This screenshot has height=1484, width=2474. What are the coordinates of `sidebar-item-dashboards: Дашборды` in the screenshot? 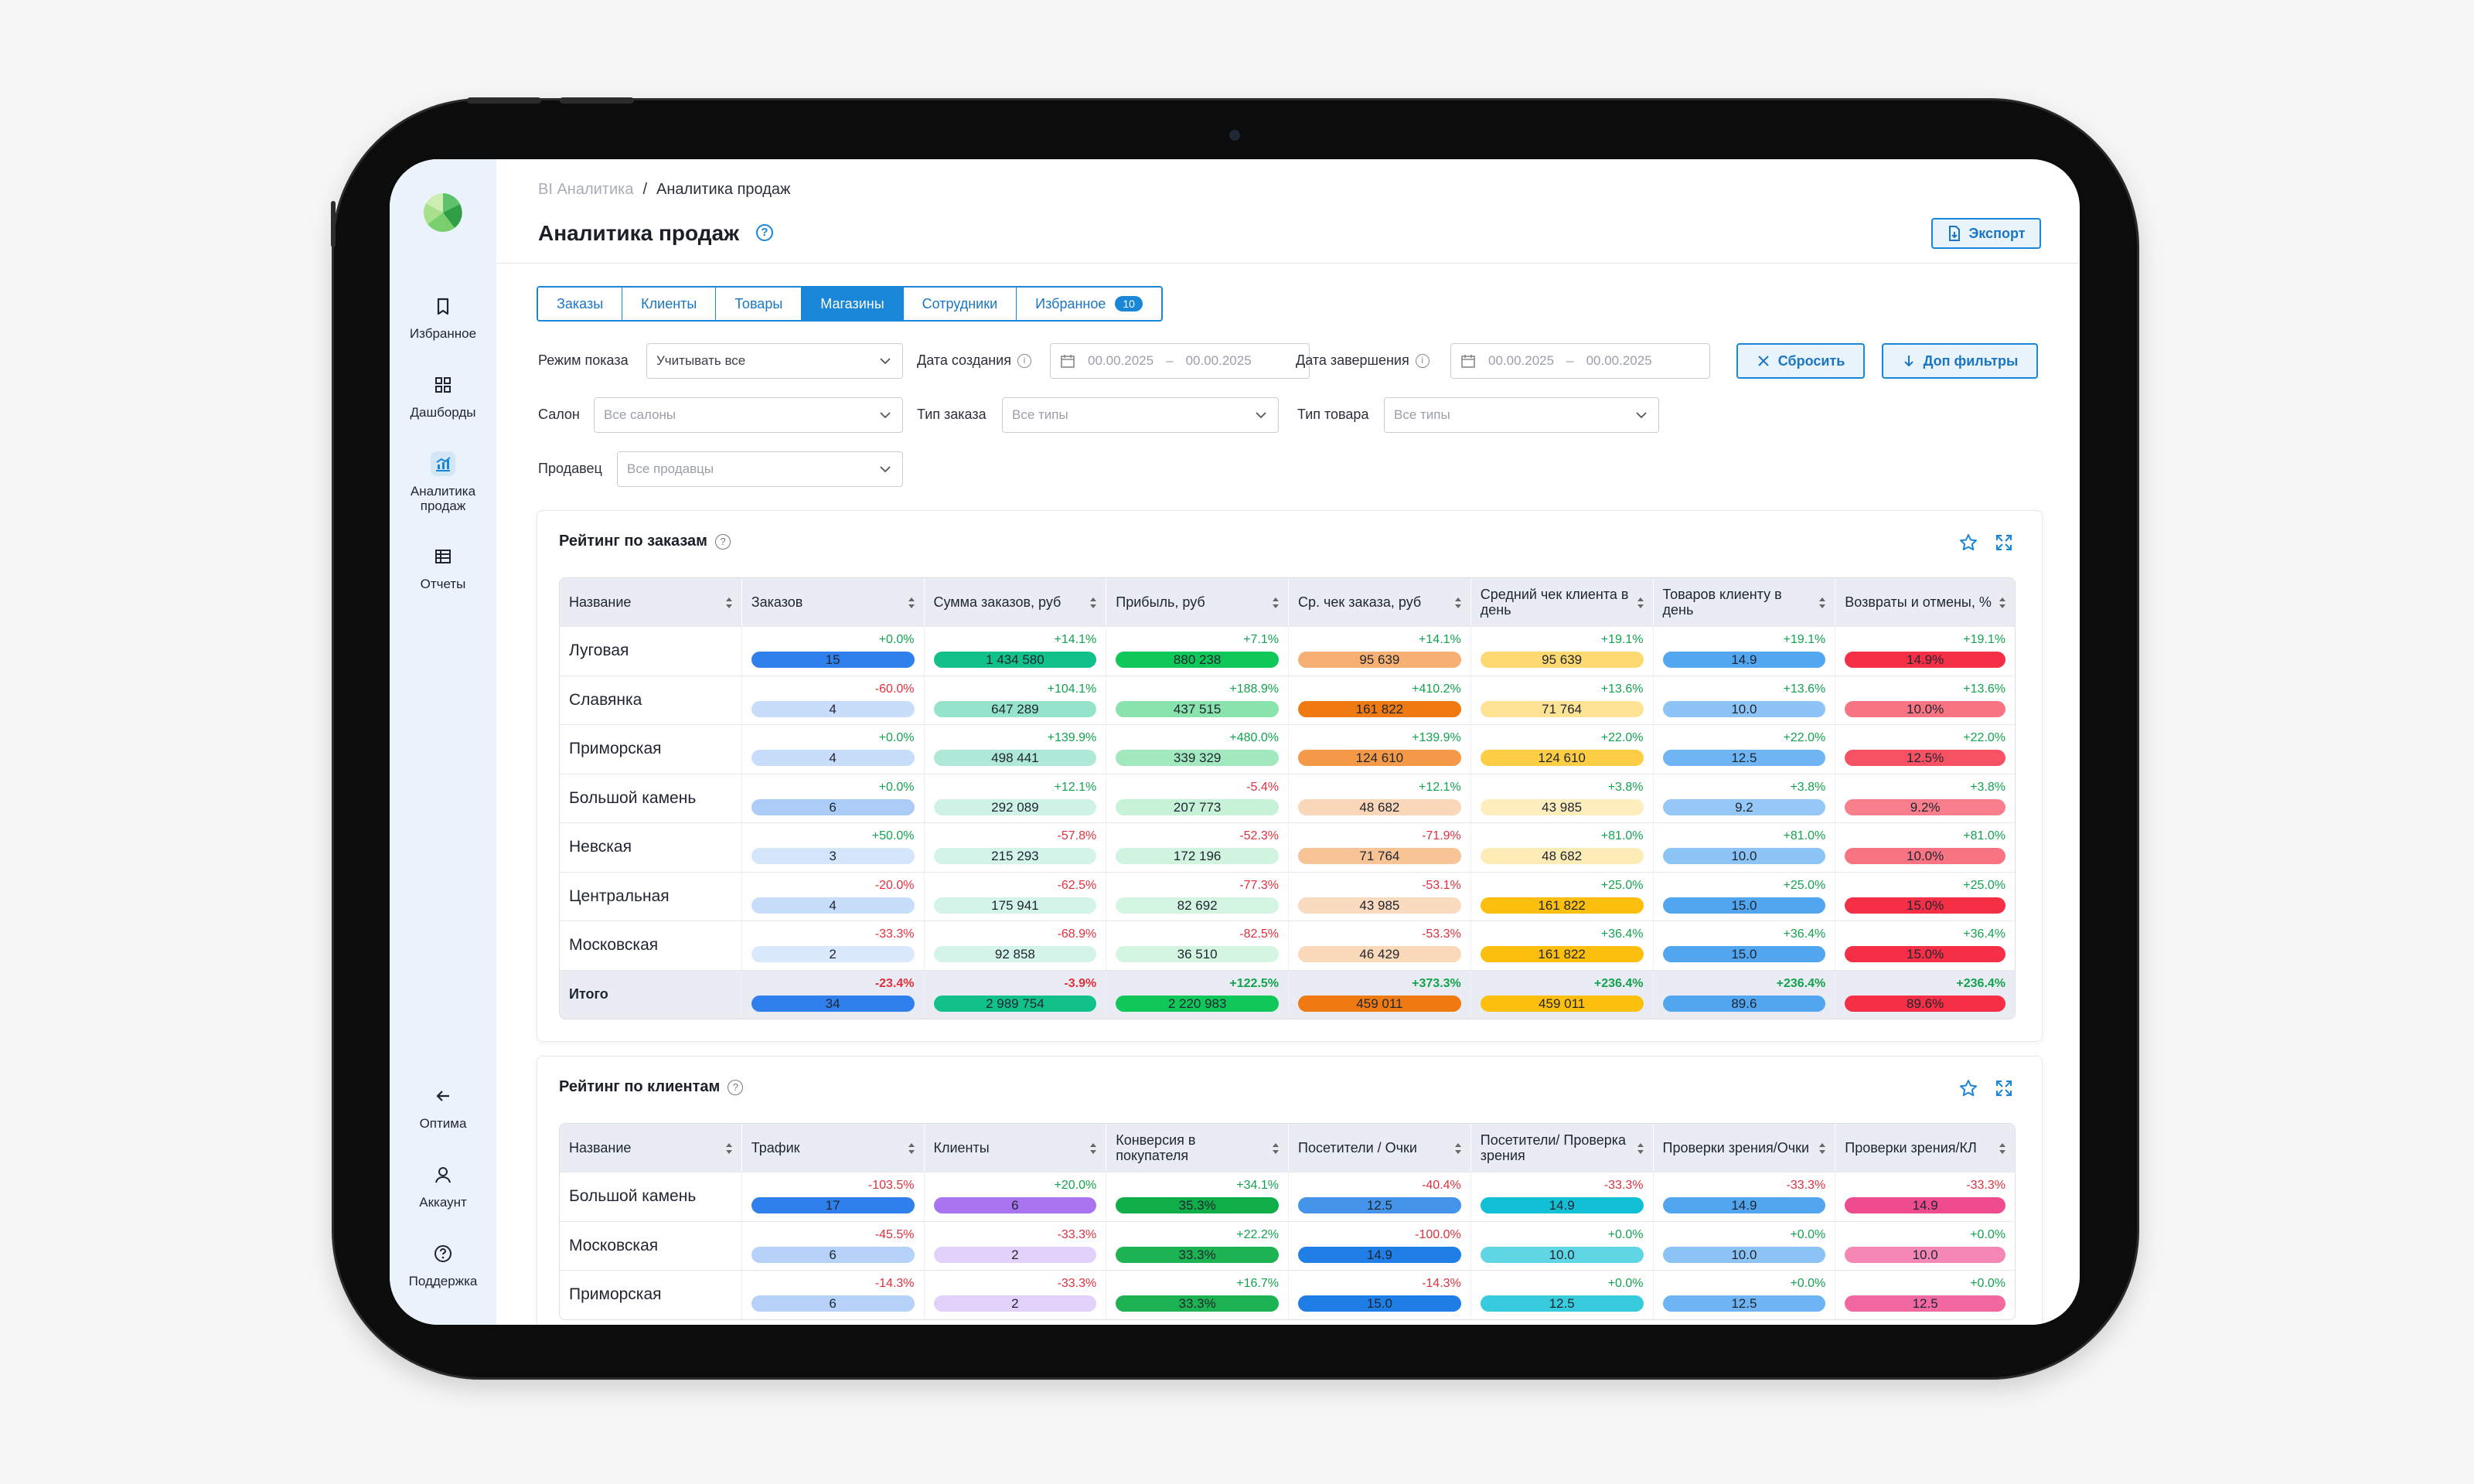 It's located at (443, 396).